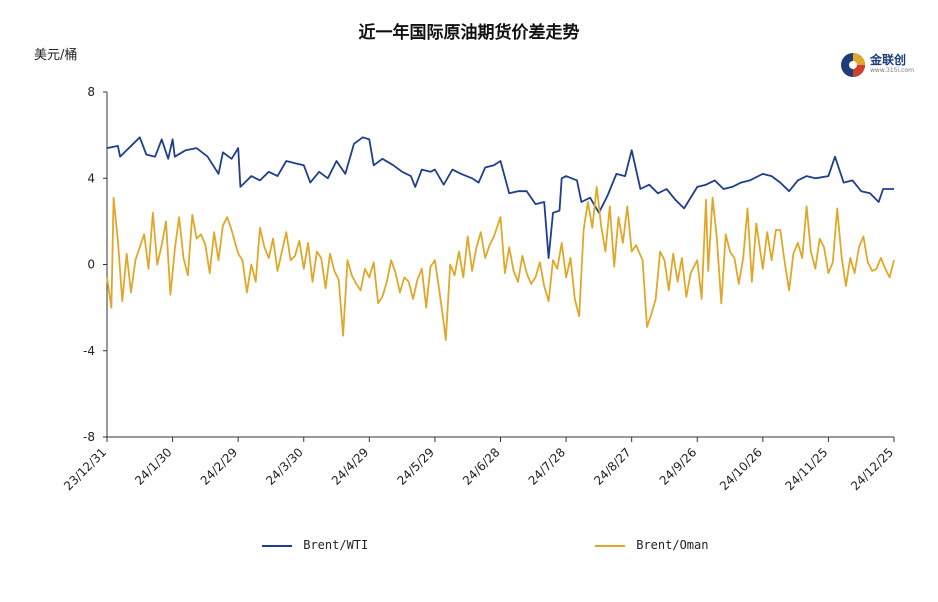 The width and height of the screenshot is (938, 602). I want to click on y-tick-label: -4, so click(89, 351).